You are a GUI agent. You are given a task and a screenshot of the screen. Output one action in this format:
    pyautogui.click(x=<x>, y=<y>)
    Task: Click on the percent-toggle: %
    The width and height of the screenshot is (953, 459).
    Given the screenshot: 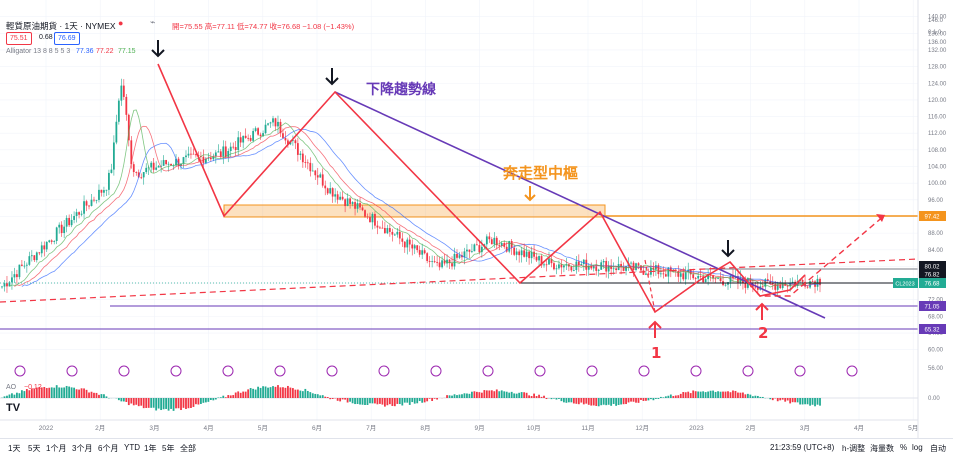 What is the action you would take?
    pyautogui.click(x=903, y=447)
    